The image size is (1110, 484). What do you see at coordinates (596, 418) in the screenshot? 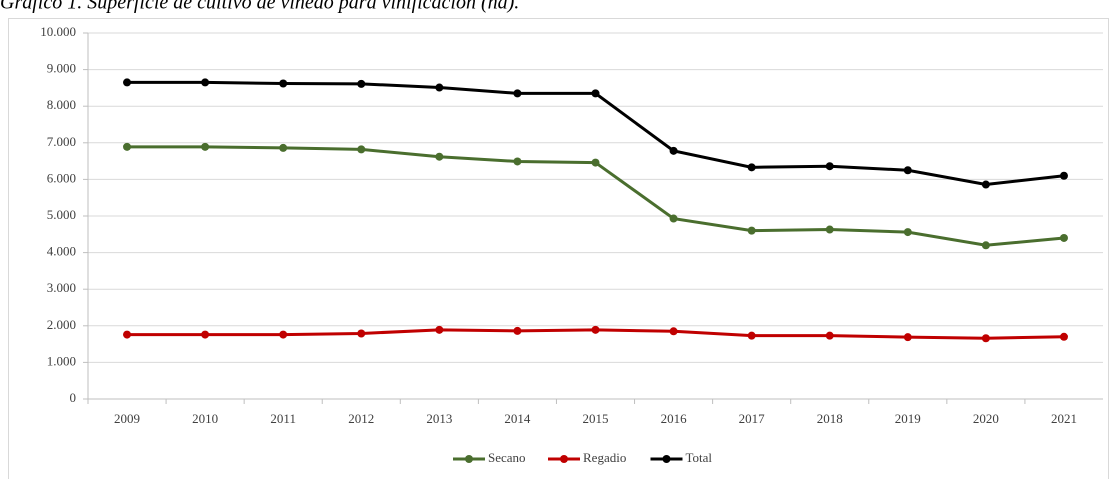
I see `x-tick-label: 2015` at bounding box center [596, 418].